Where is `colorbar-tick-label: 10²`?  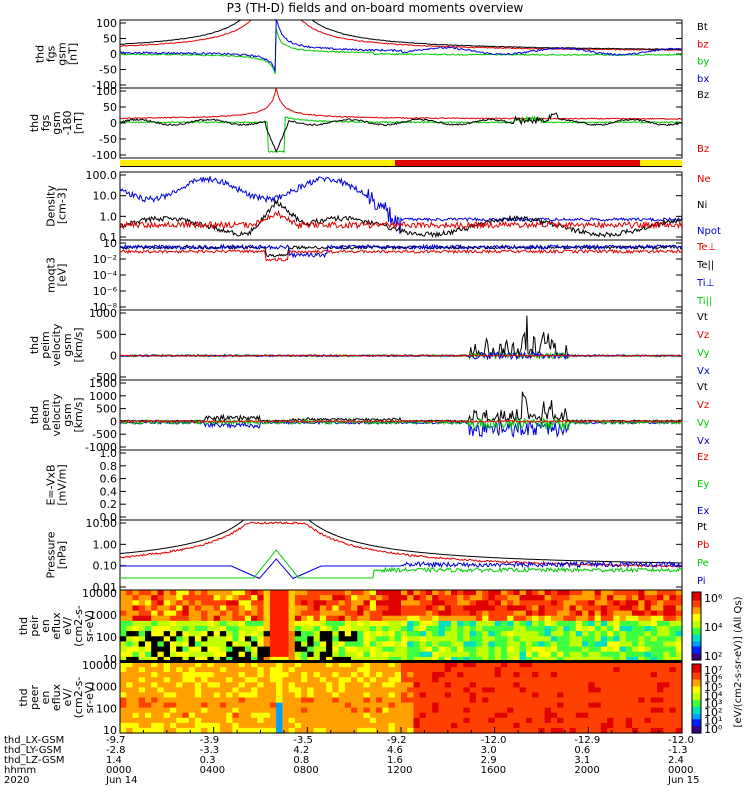
colorbar-tick-label: 10² is located at coordinates (713, 712).